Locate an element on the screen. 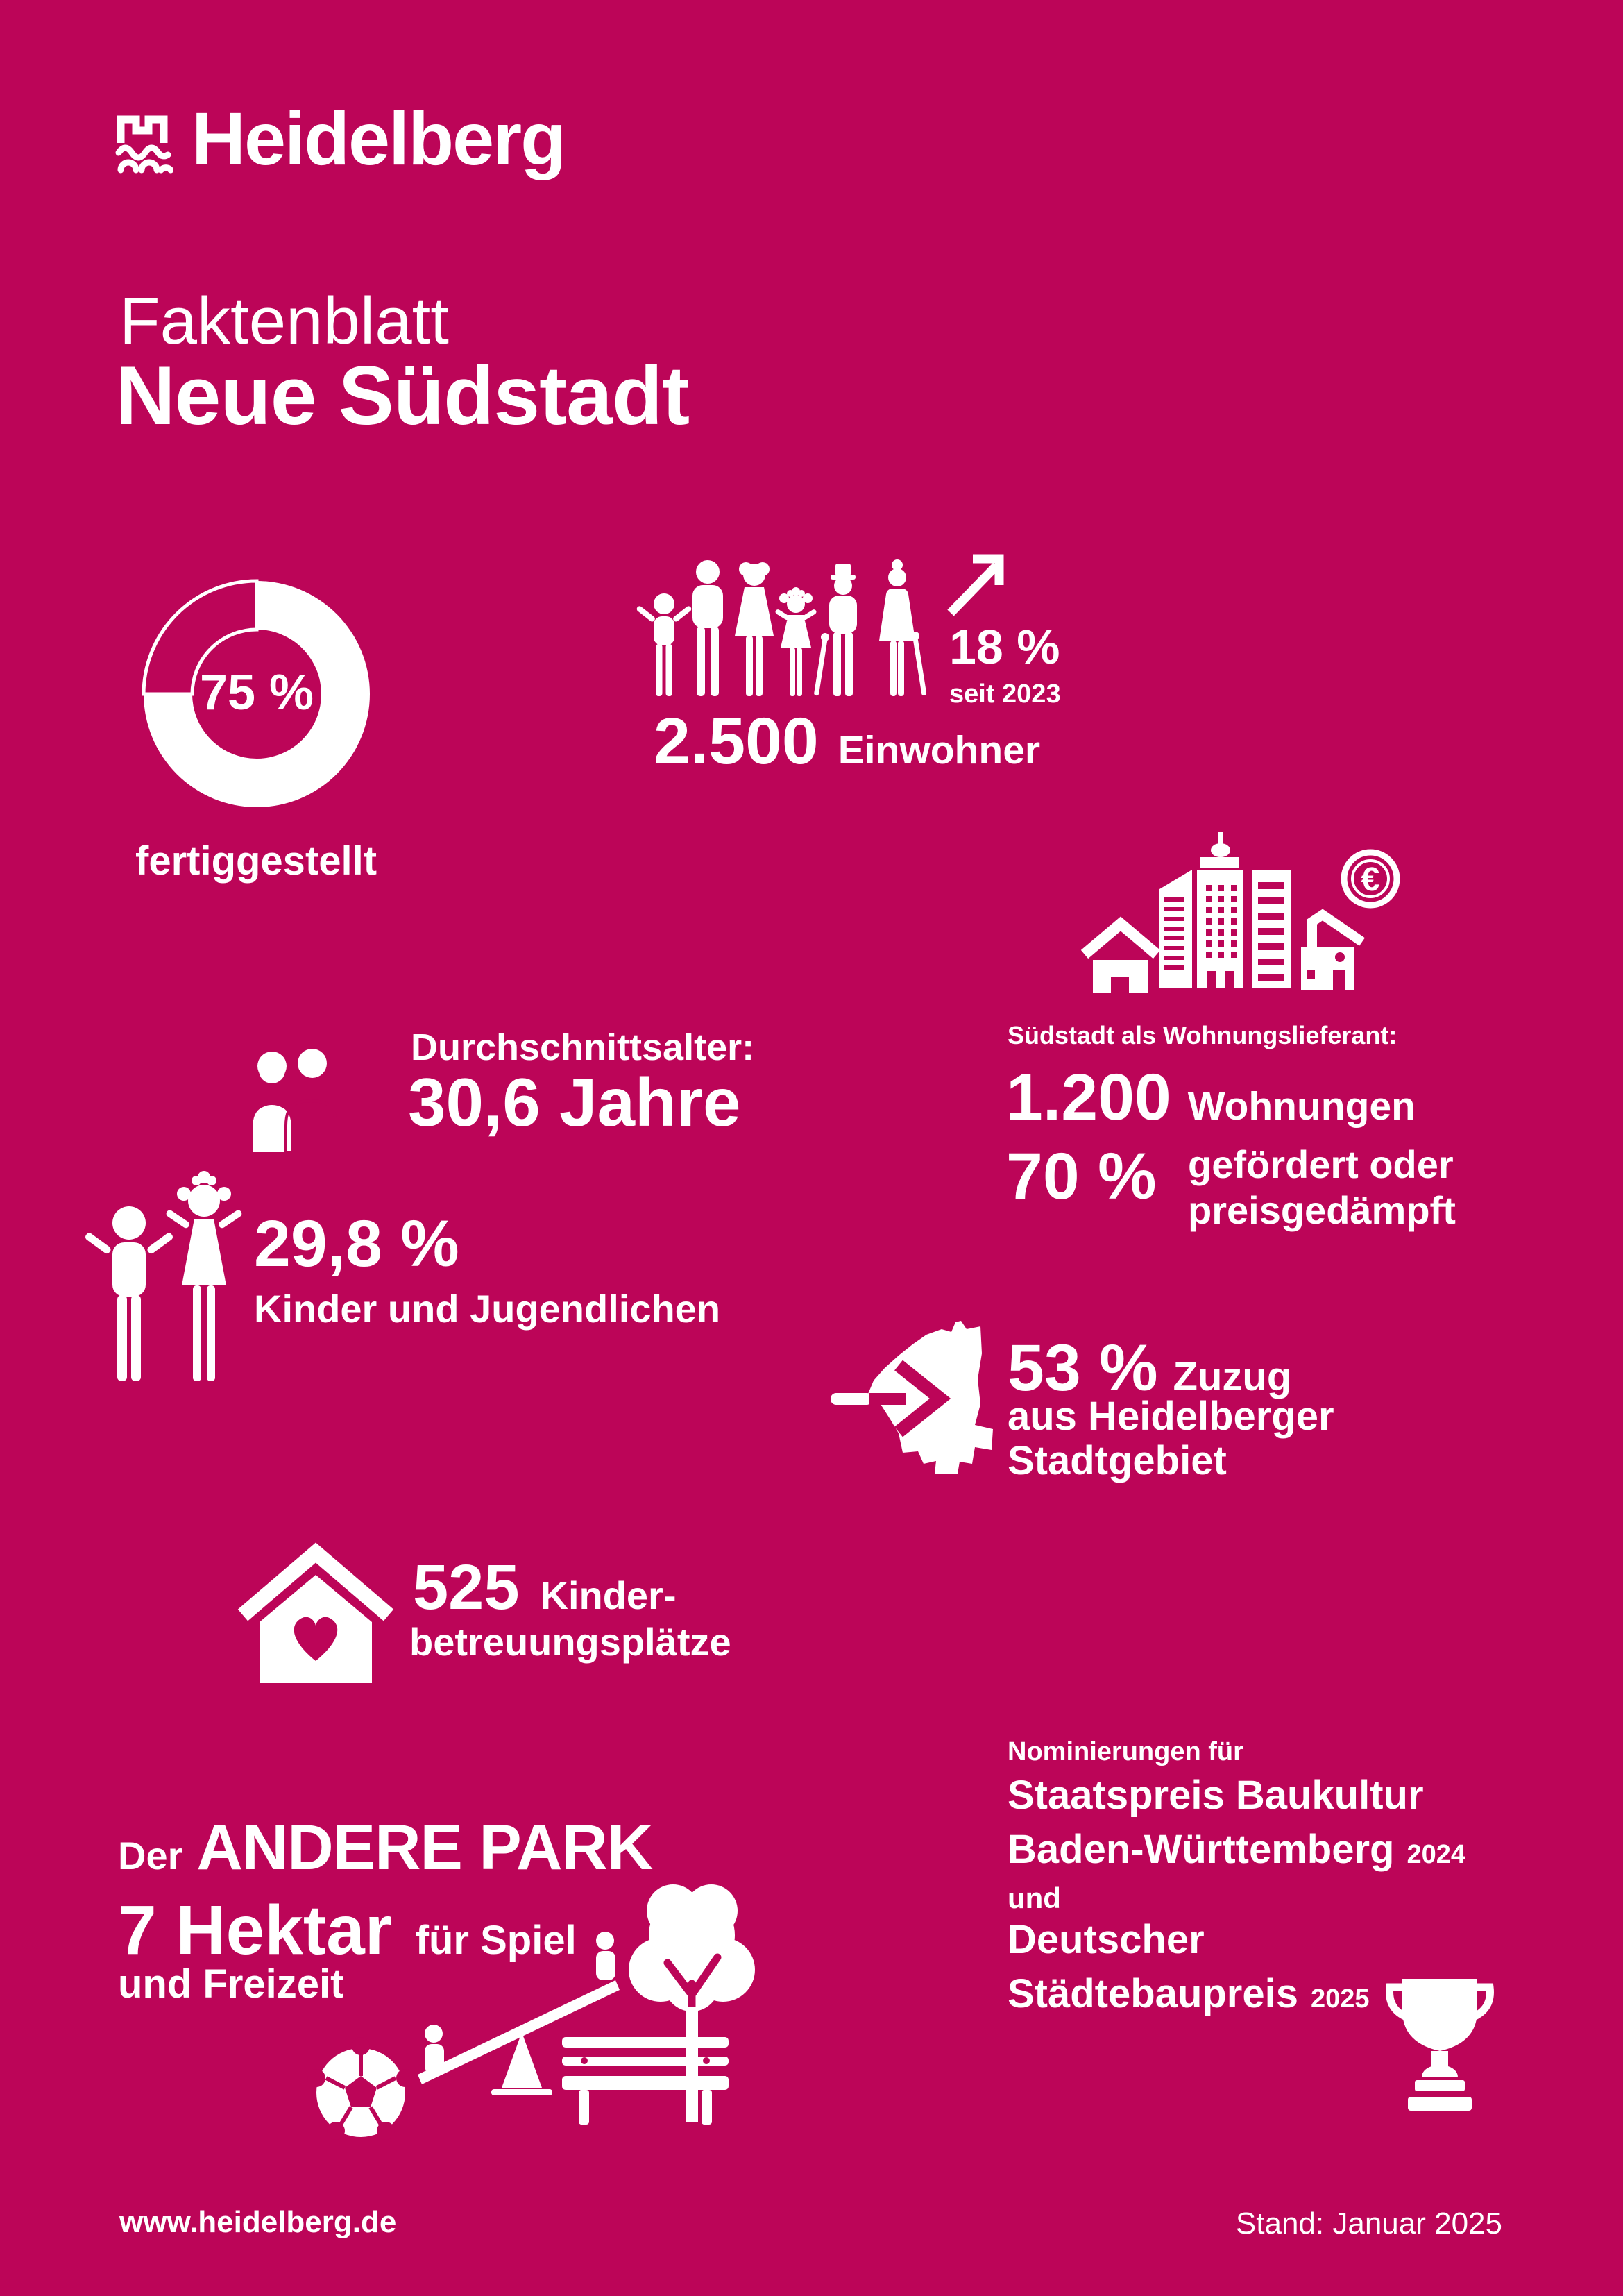 This screenshot has height=2296, width=1623. man-icon is located at coordinates (708, 628).